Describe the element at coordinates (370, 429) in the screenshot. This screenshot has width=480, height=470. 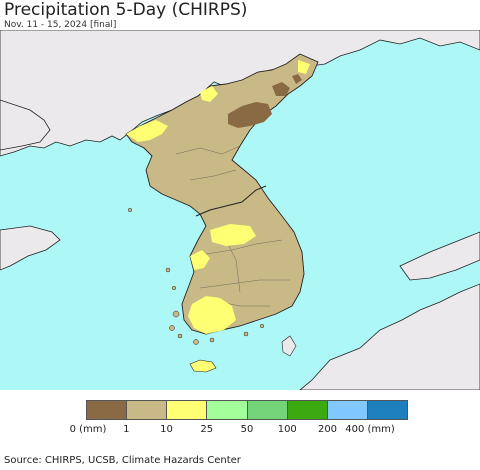
I see `legend-tick-7: 400 (mm)` at that location.